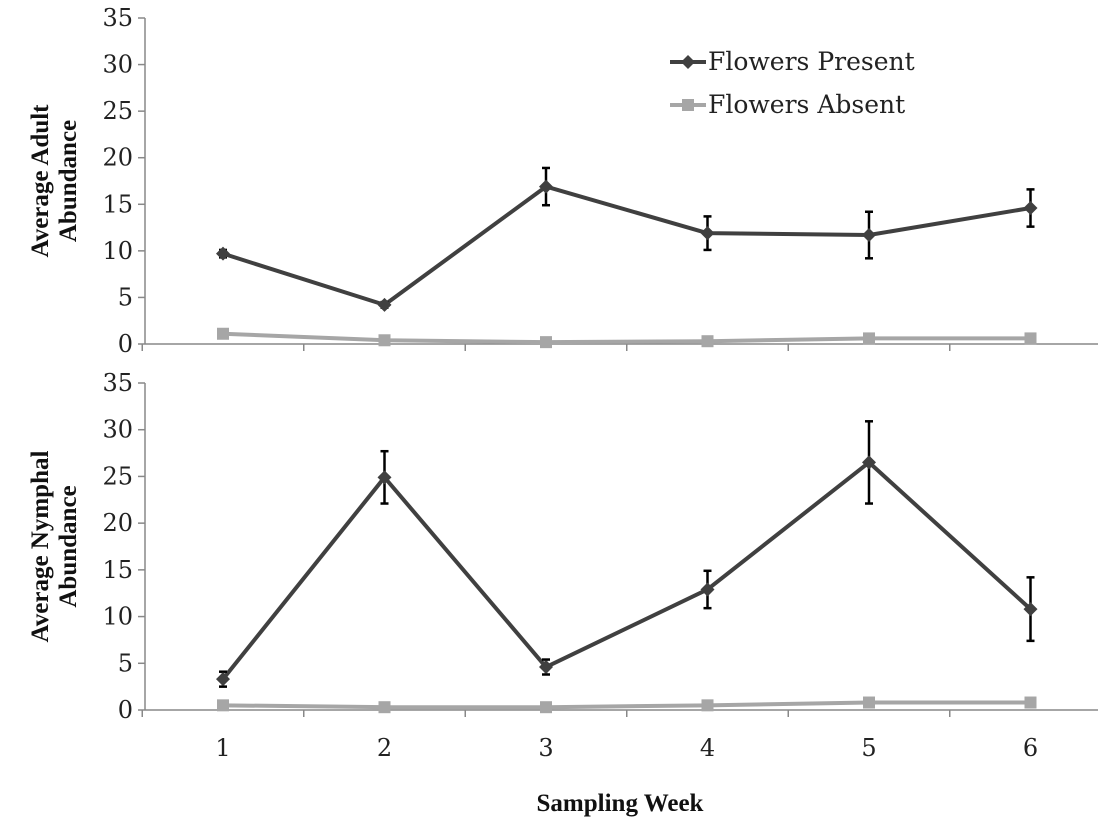  What do you see at coordinates (806, 104) in the screenshot?
I see `legend-label-flowers-absent: Flowers Absent` at bounding box center [806, 104].